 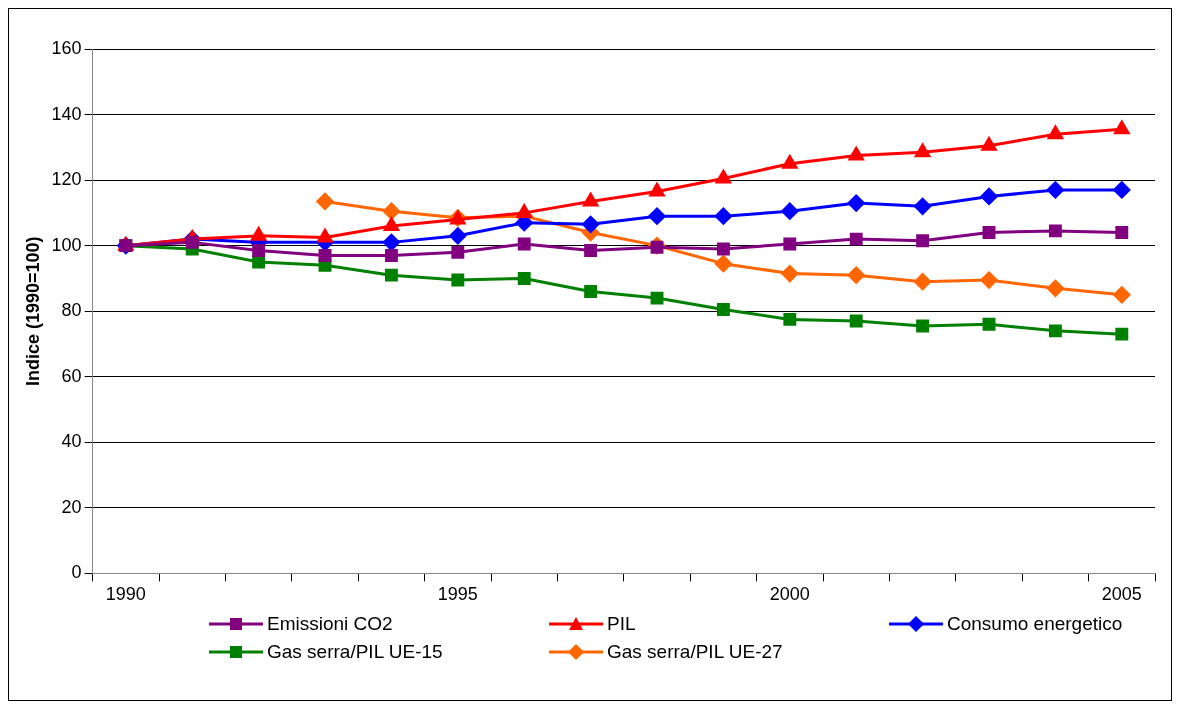 I want to click on y-tick-label: 100, so click(x=66, y=244).